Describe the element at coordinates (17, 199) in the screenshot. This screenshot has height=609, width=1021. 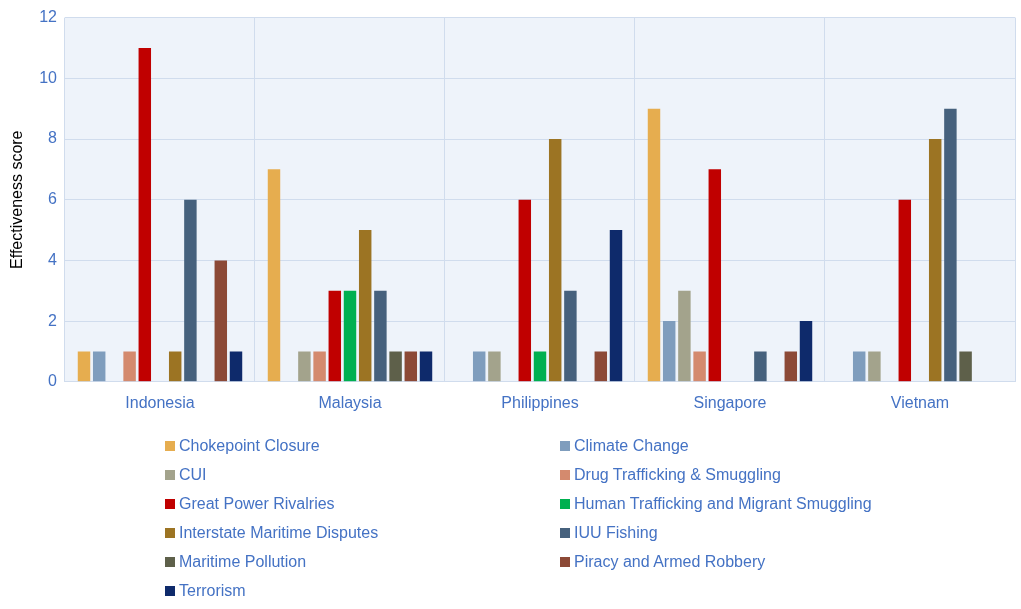
I see `y-axis-title: Effectiveness score` at that location.